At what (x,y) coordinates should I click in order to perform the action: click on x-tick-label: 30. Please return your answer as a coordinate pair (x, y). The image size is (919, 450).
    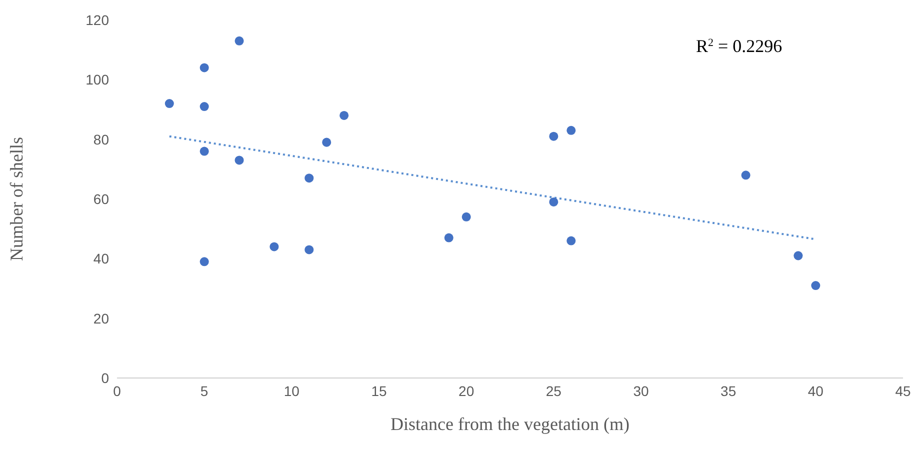
    Looking at the image, I should click on (641, 390).